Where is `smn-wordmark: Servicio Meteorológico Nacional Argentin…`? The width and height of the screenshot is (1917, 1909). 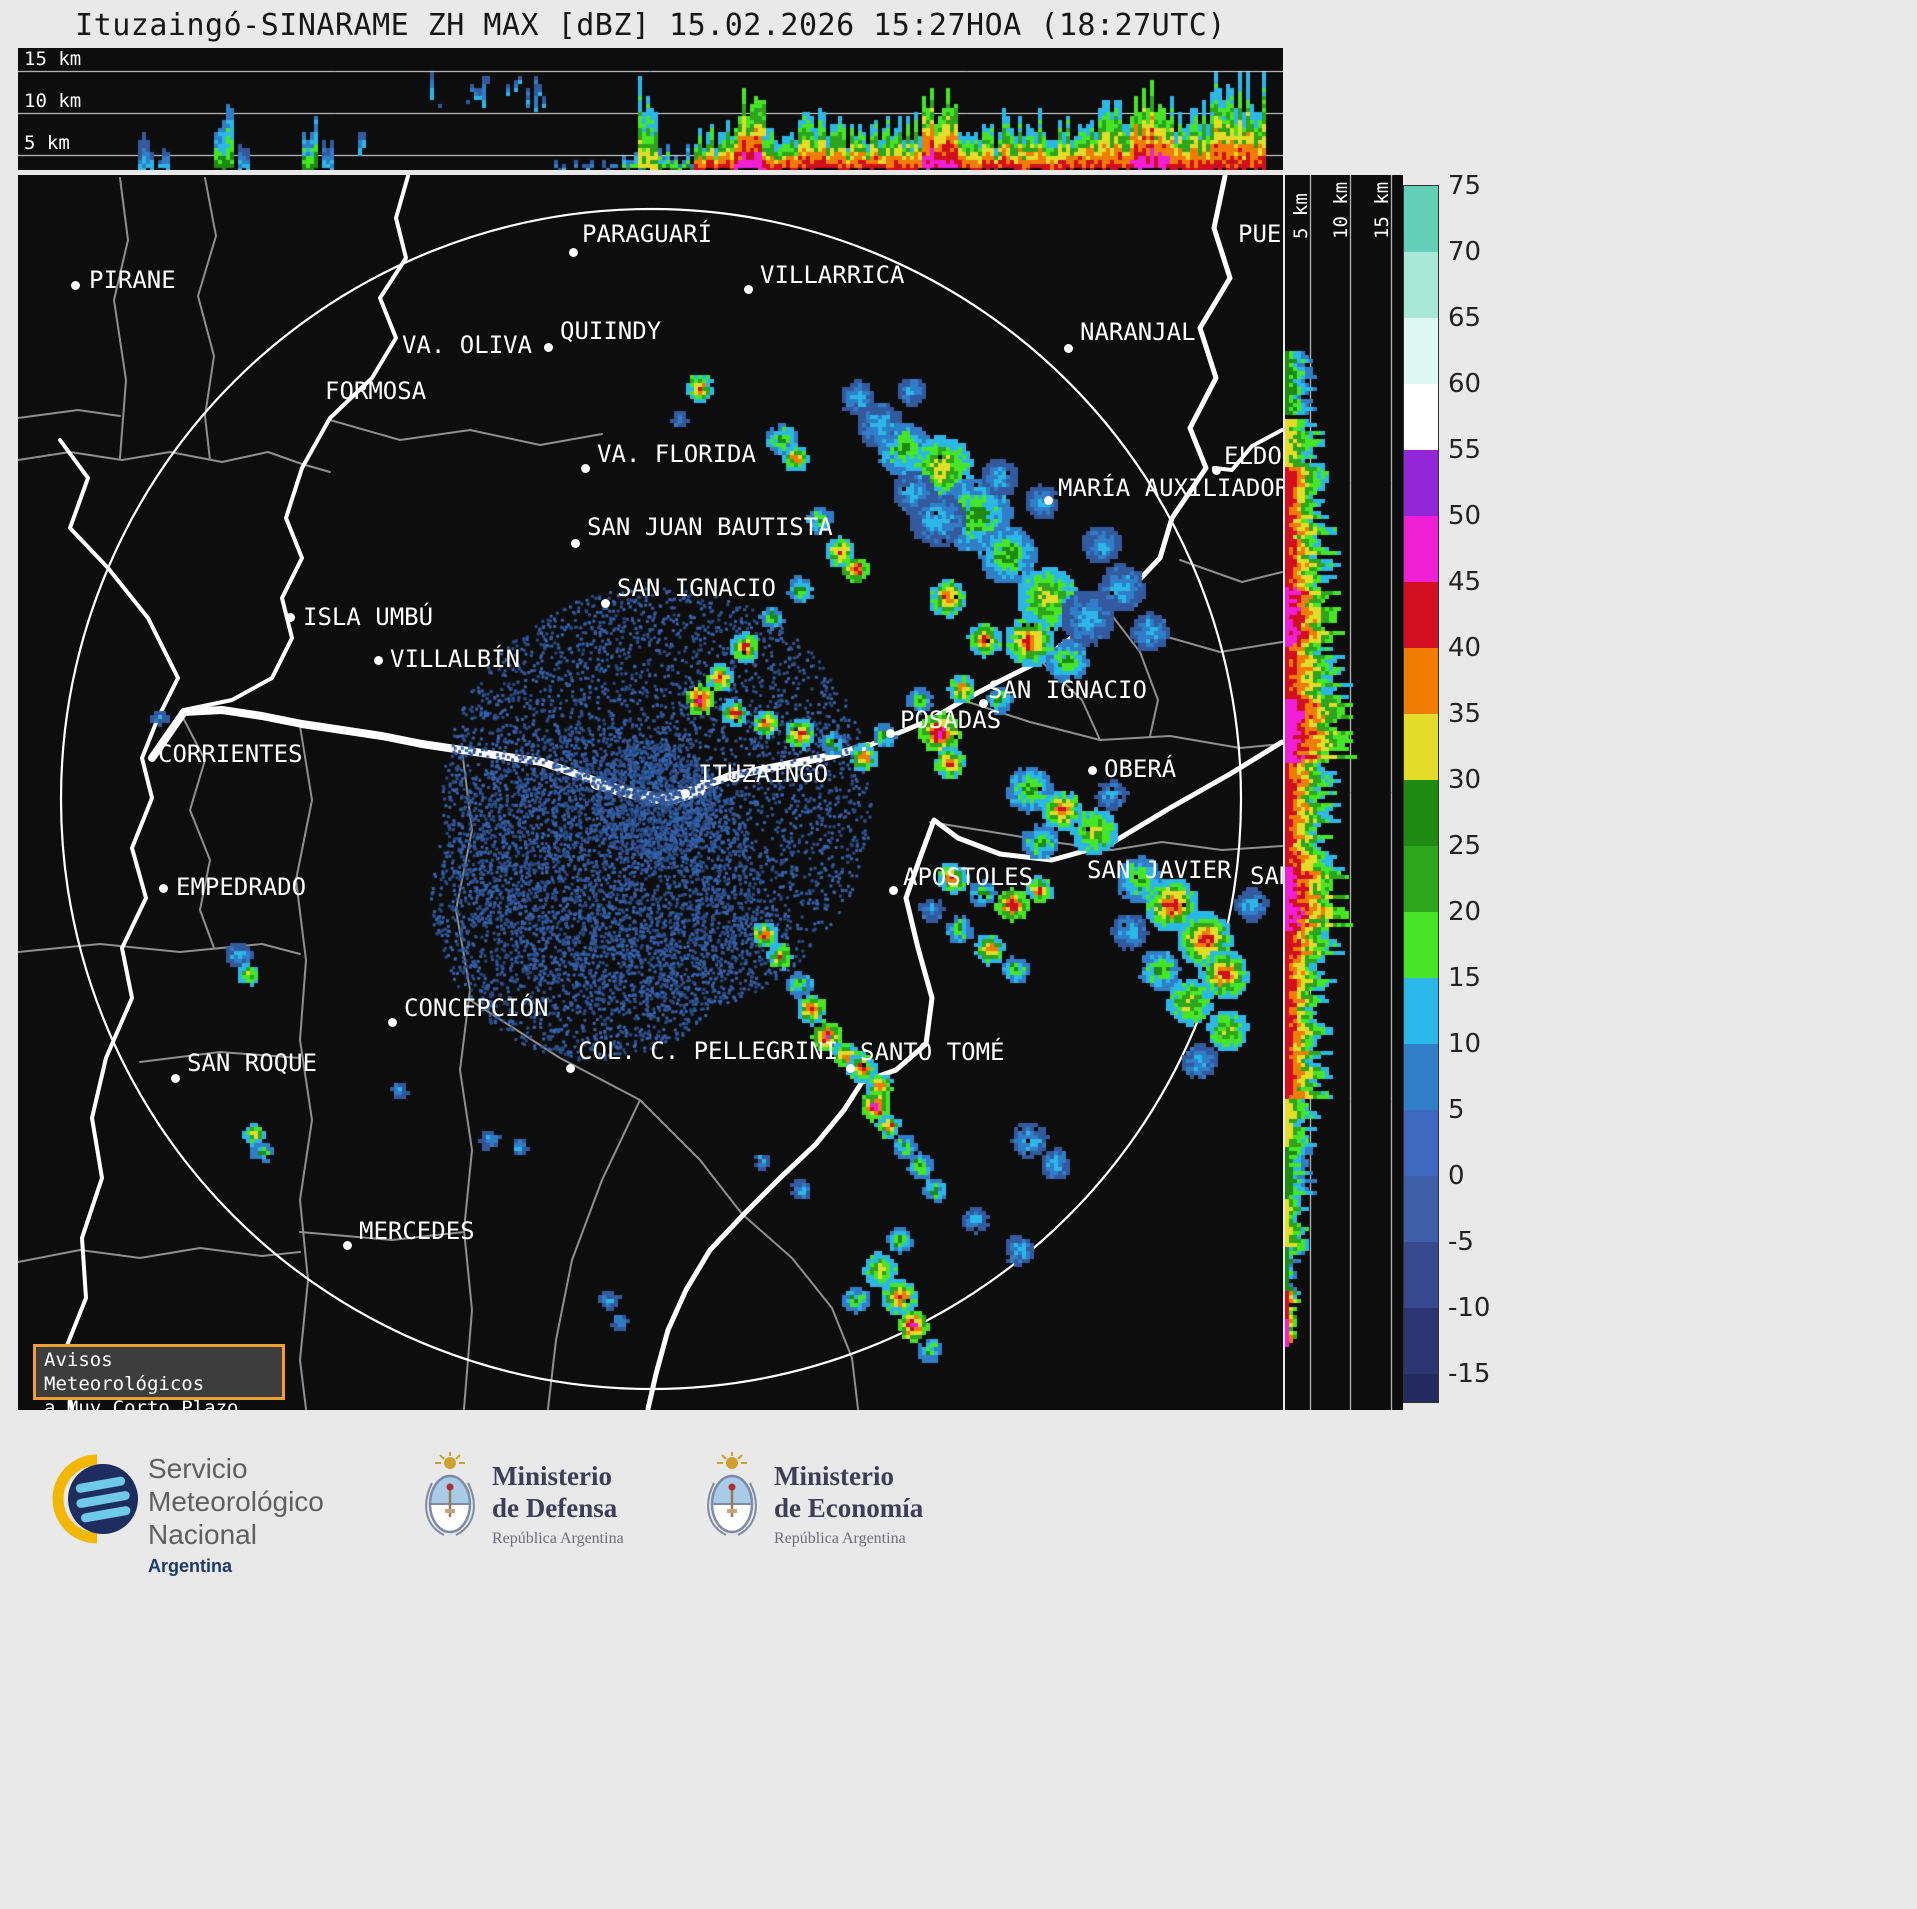
smn-wordmark: Servicio Meteorológico Nacional Argentin… is located at coordinates (236, 1514).